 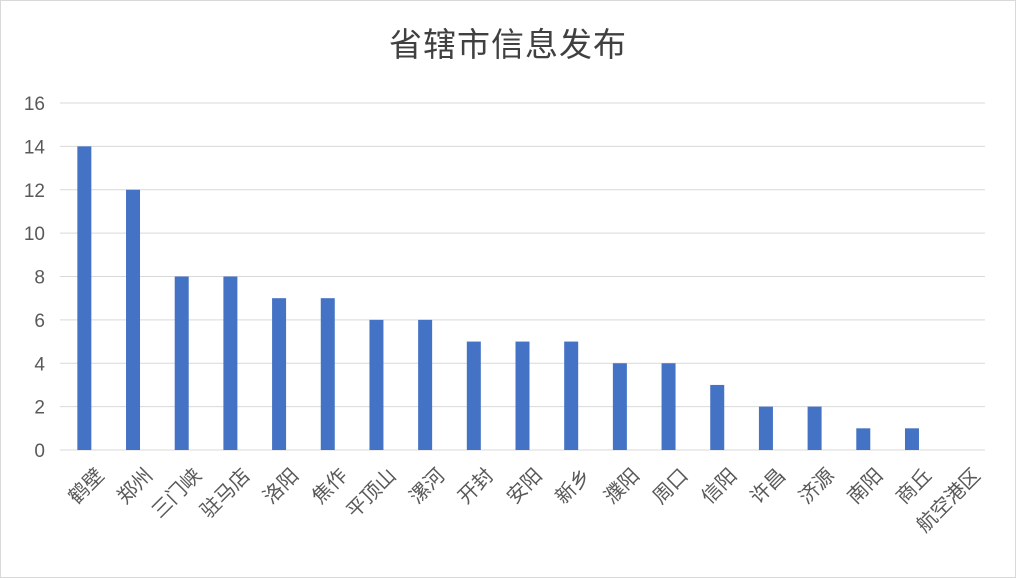 What do you see at coordinates (718, 485) in the screenshot?
I see `x-category-label: 信阳` at bounding box center [718, 485].